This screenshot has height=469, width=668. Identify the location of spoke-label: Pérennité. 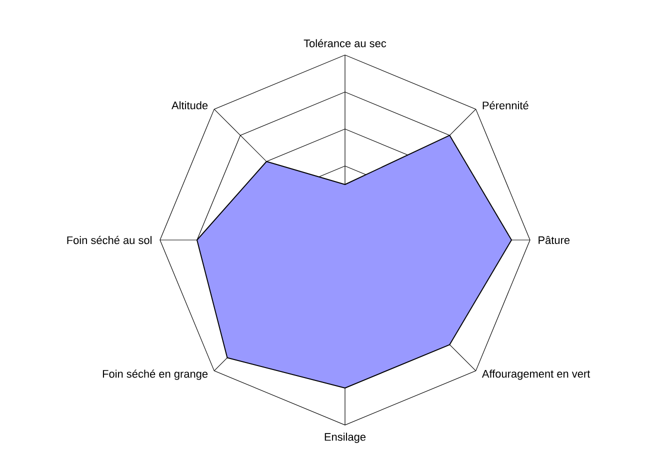
(505, 105).